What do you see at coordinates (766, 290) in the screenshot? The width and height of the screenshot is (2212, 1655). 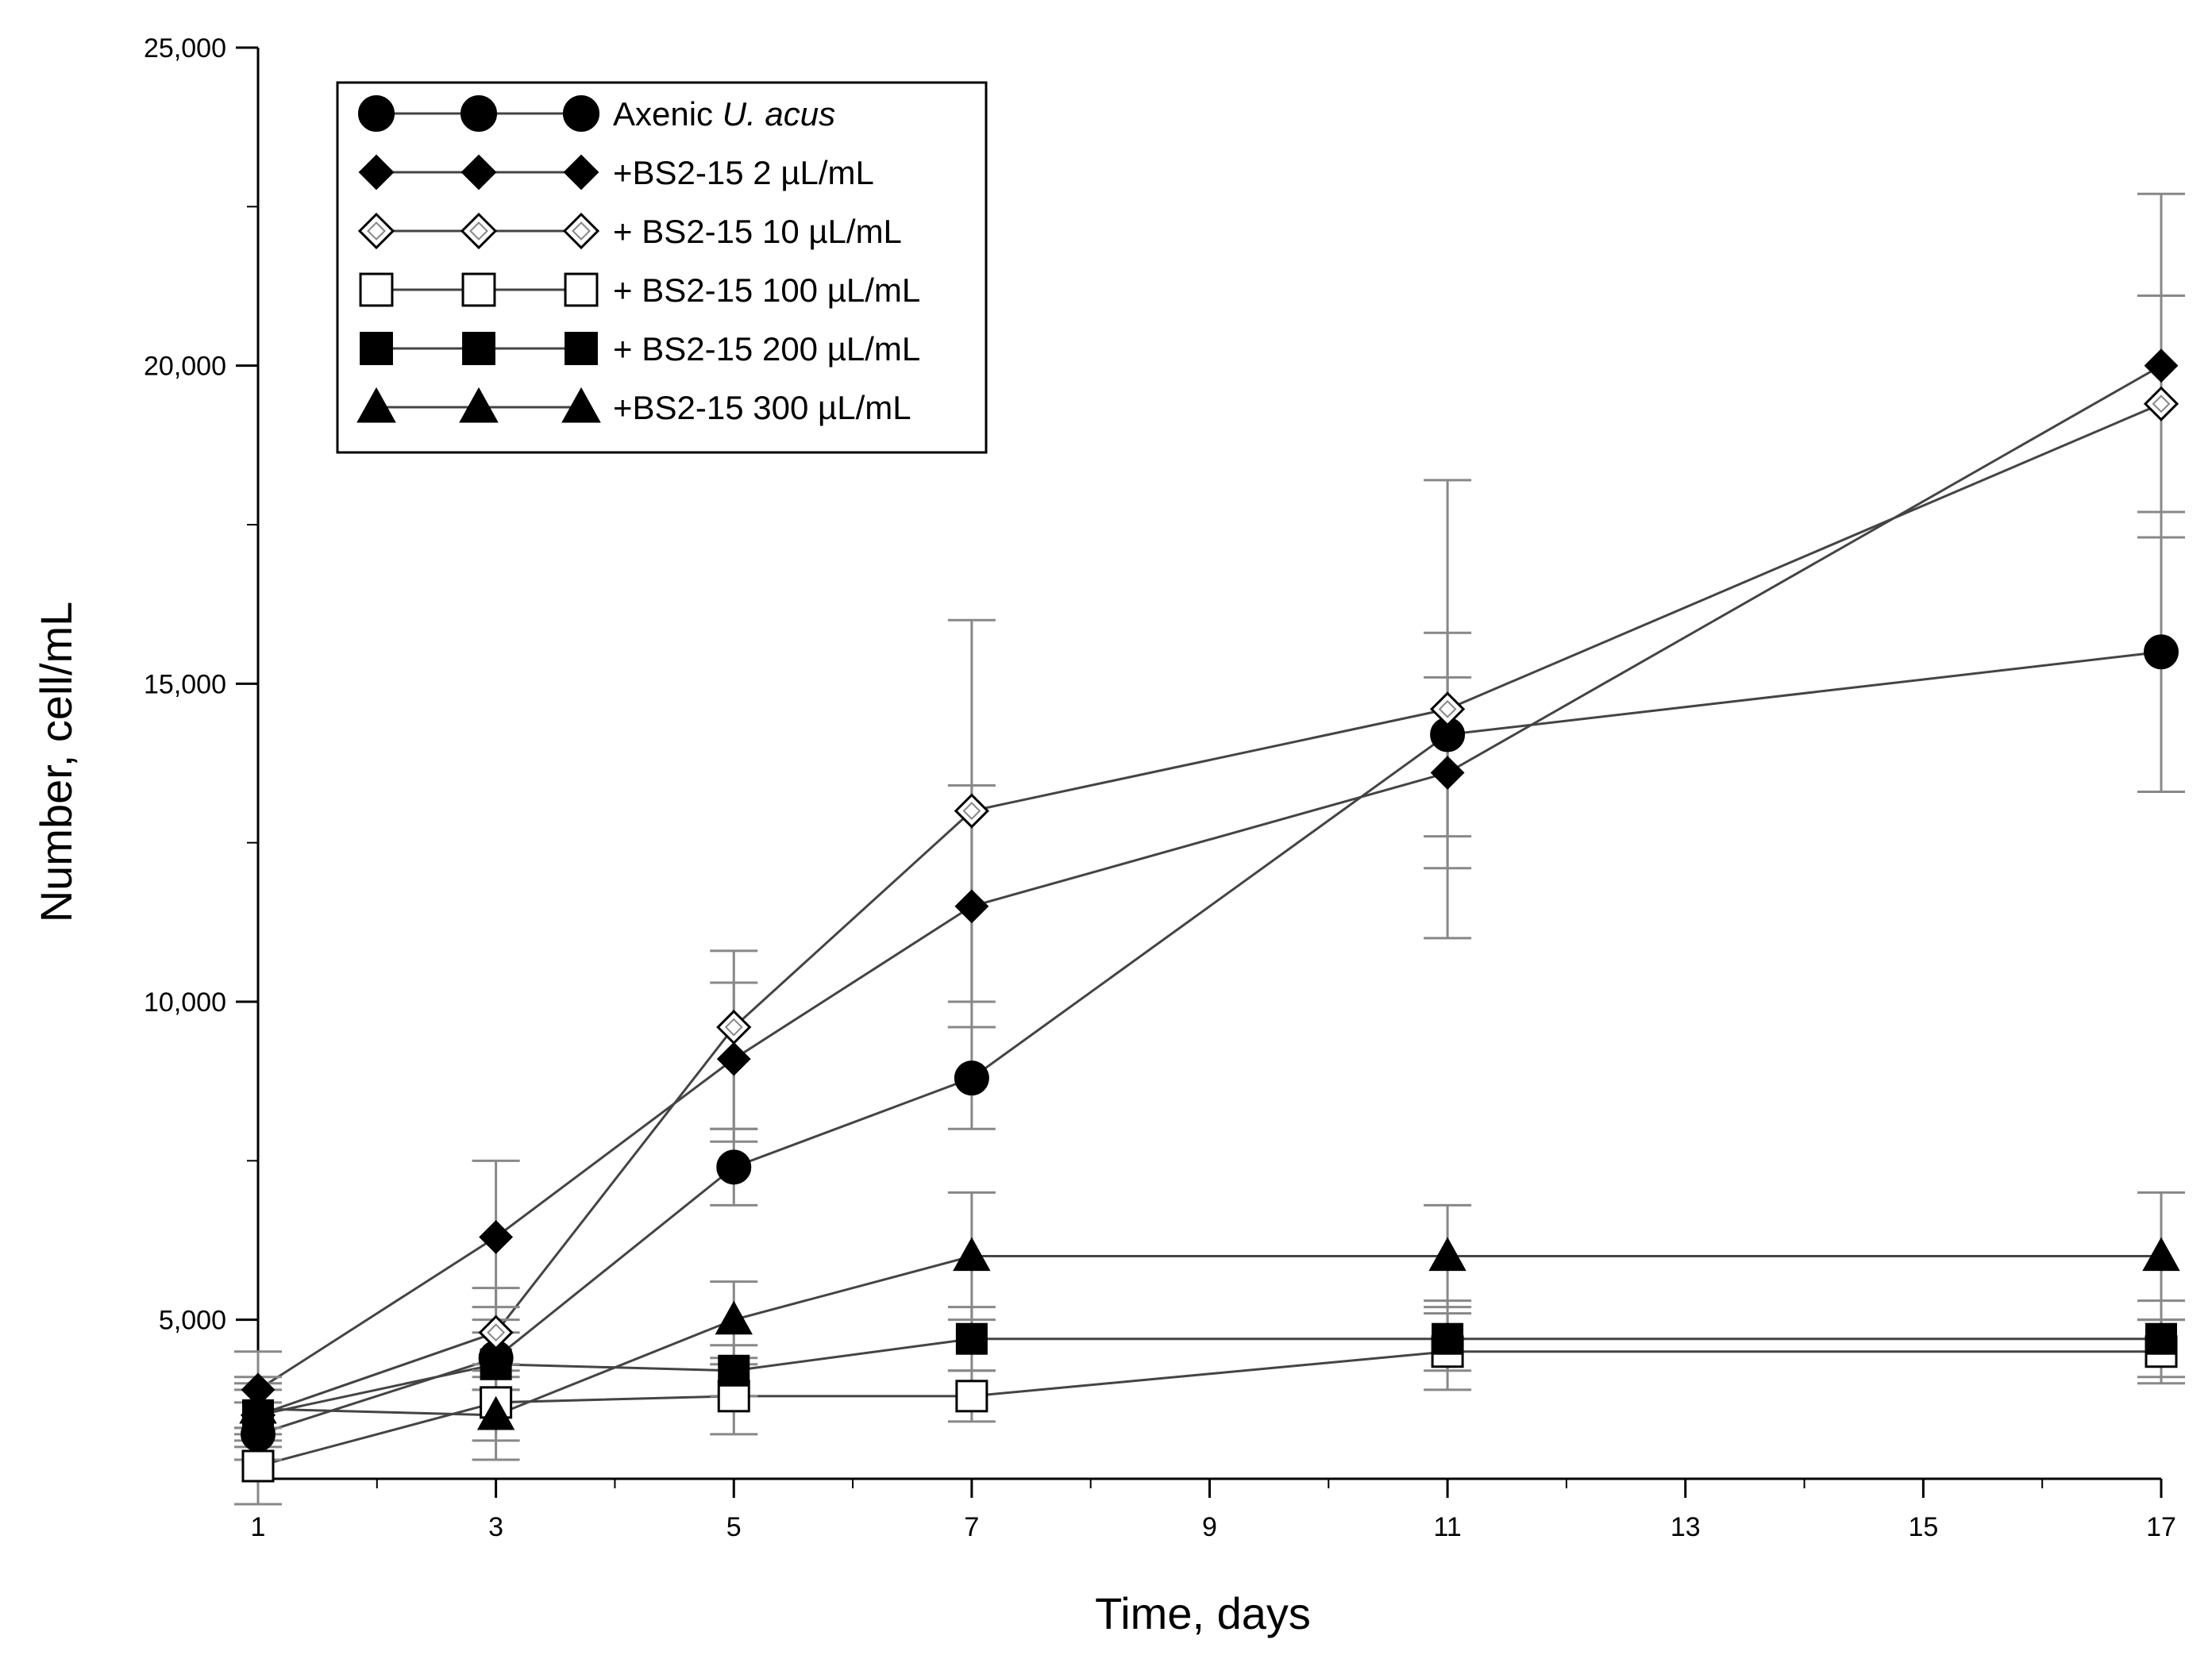 I see `legend-label: + BS2-15 100 µL/mL` at bounding box center [766, 290].